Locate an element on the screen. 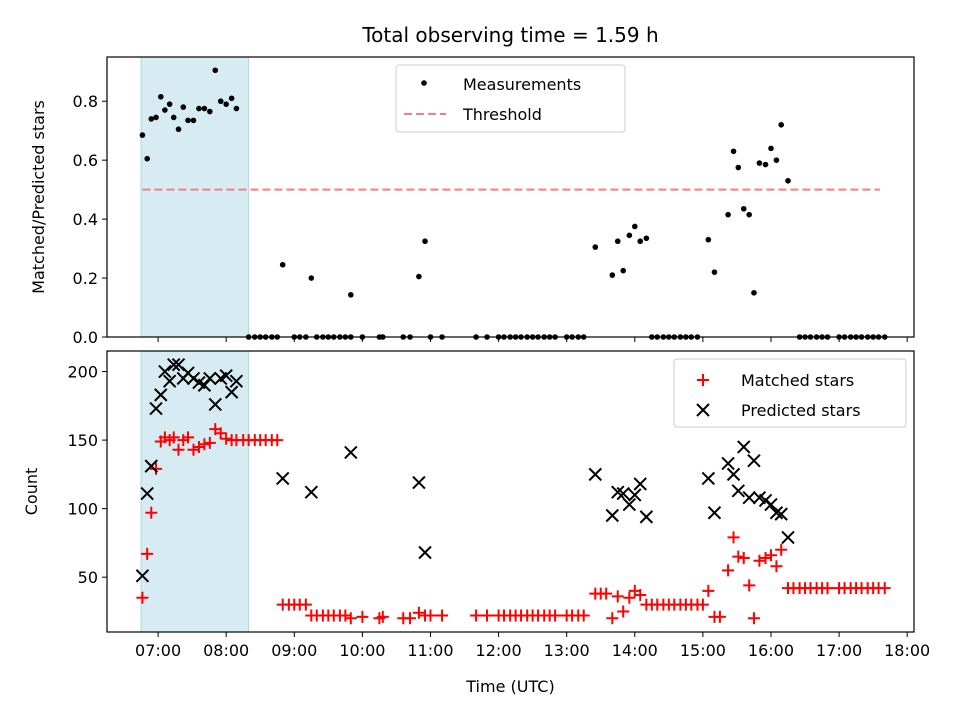 The width and height of the screenshot is (960, 720). legend: Measurements Threshold is located at coordinates (510, 98).